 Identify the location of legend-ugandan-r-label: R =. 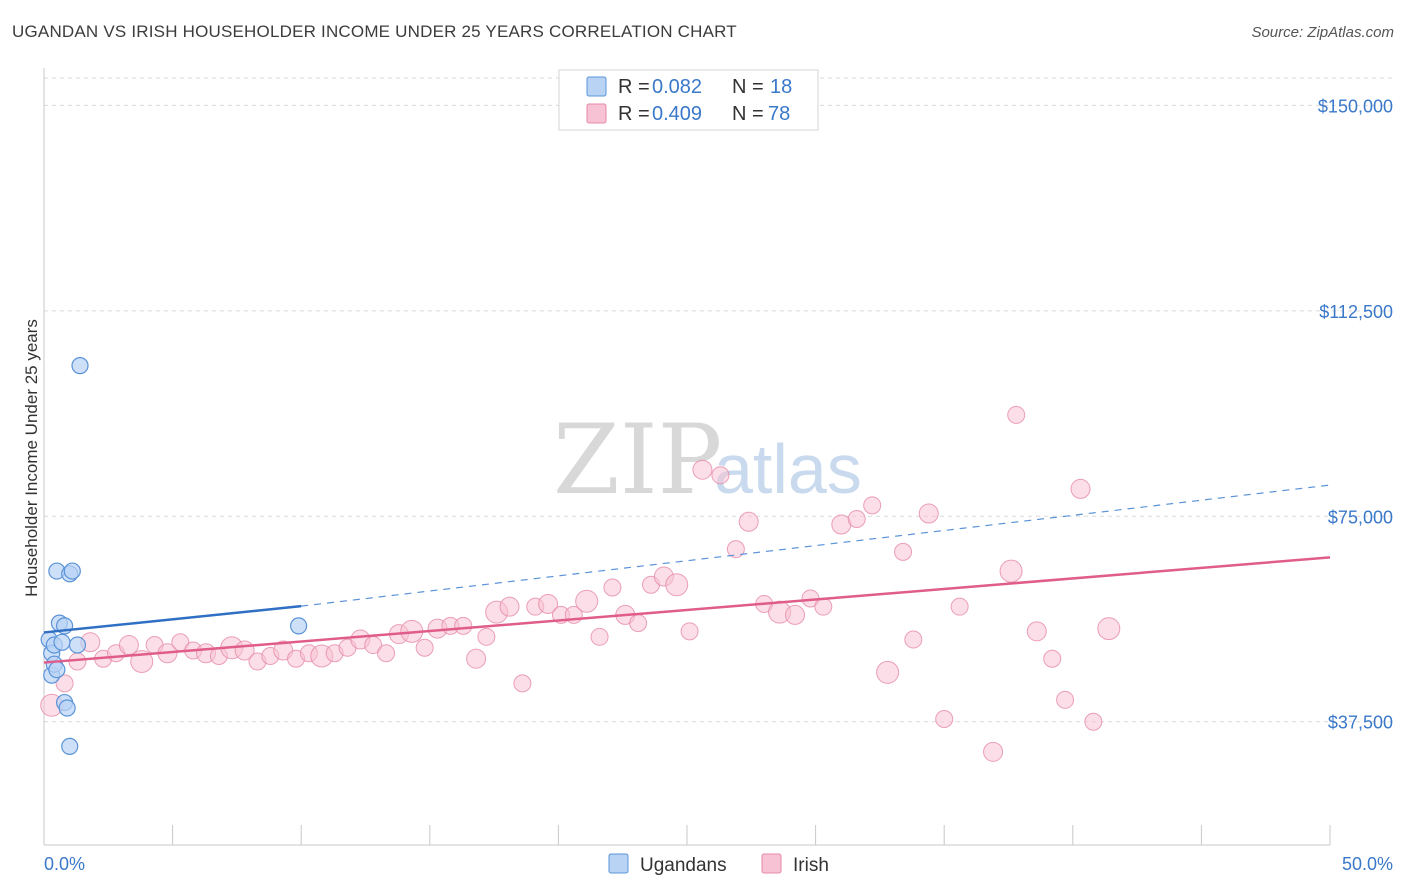
(634, 87).